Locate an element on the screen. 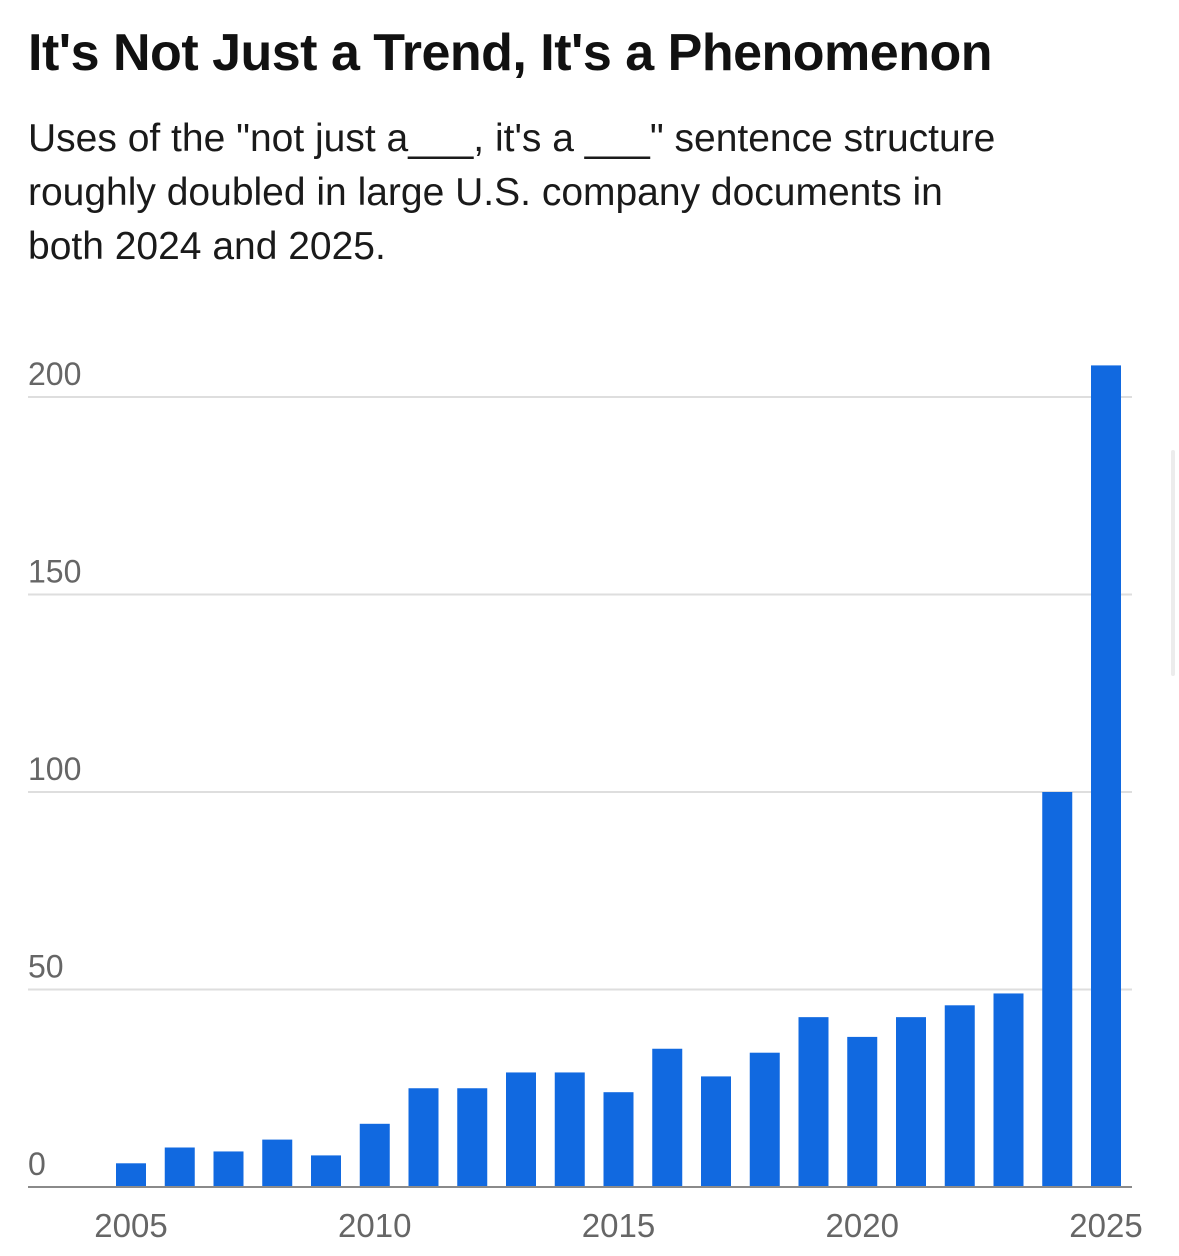  bar-2006 is located at coordinates (179, 1167).